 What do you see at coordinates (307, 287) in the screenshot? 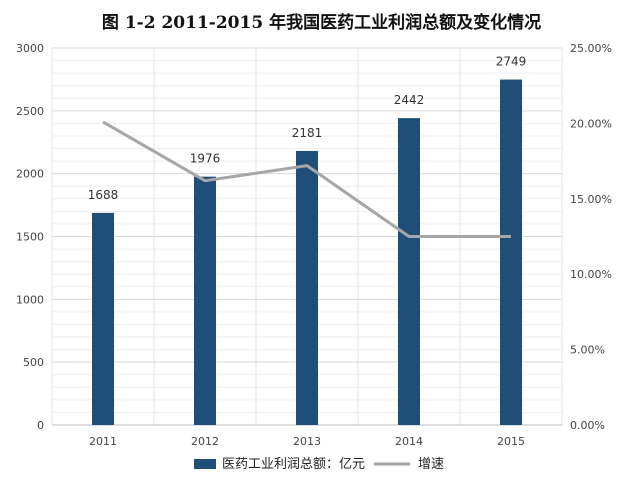
I see `bar-2013` at bounding box center [307, 287].